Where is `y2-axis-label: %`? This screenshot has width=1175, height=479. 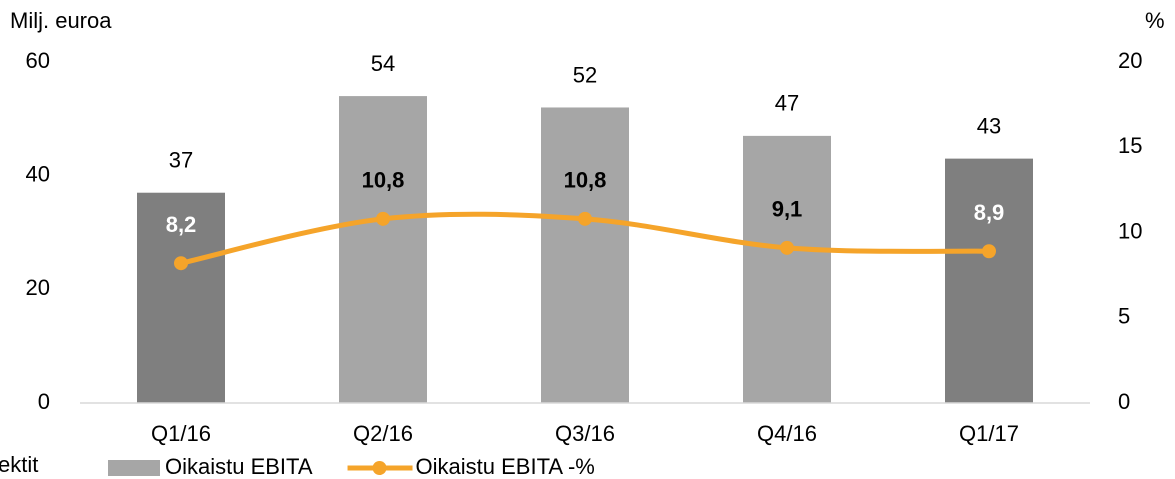 y2-axis-label: % is located at coordinates (1155, 20).